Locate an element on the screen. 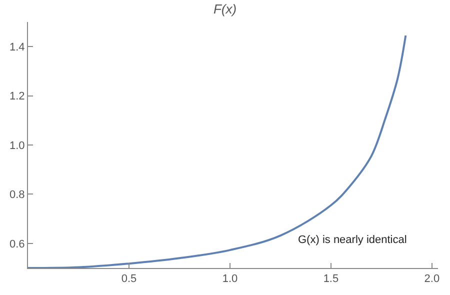  annotation: G(x) is nearly identical is located at coordinates (352, 240).